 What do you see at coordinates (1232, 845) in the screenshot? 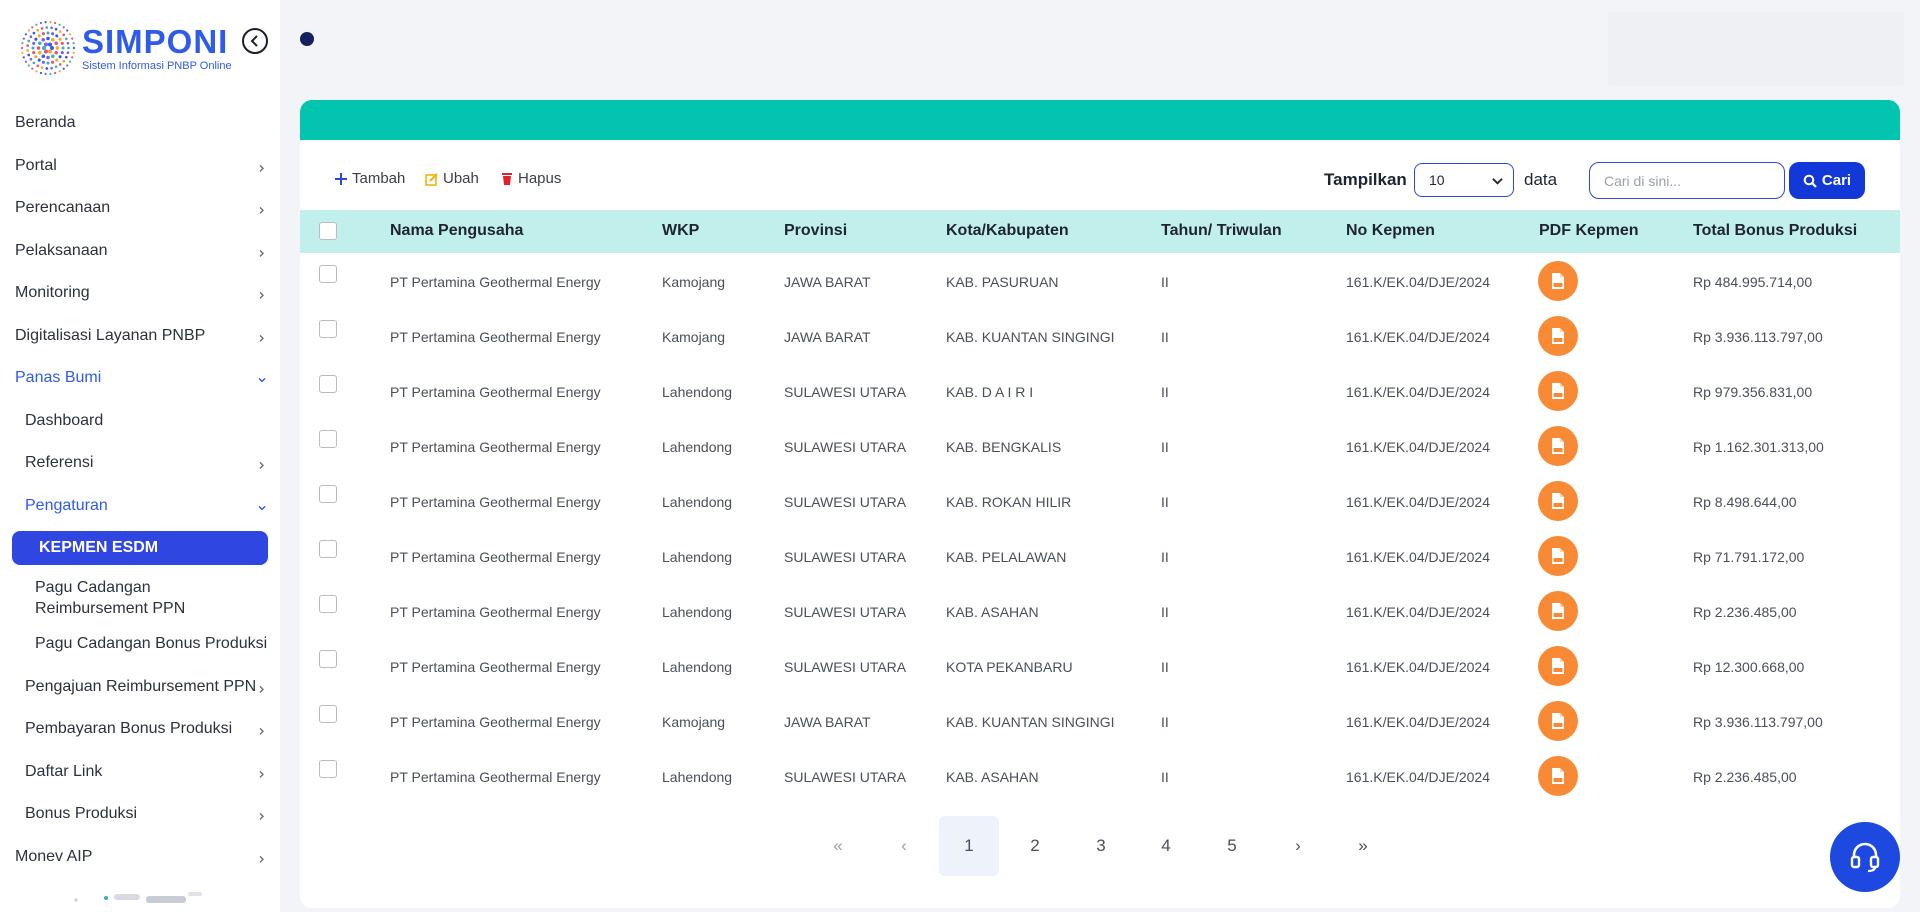
I see `pagination-page-5: 5` at bounding box center [1232, 845].